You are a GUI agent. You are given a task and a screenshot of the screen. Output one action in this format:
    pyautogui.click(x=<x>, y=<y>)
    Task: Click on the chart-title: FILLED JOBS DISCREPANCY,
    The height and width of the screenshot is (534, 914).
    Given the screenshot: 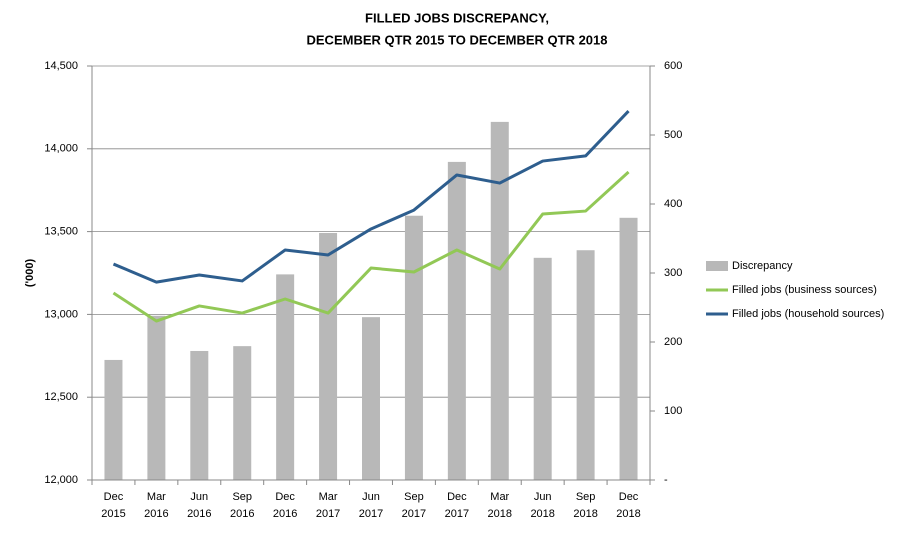 What is the action you would take?
    pyautogui.click(x=457, y=17)
    